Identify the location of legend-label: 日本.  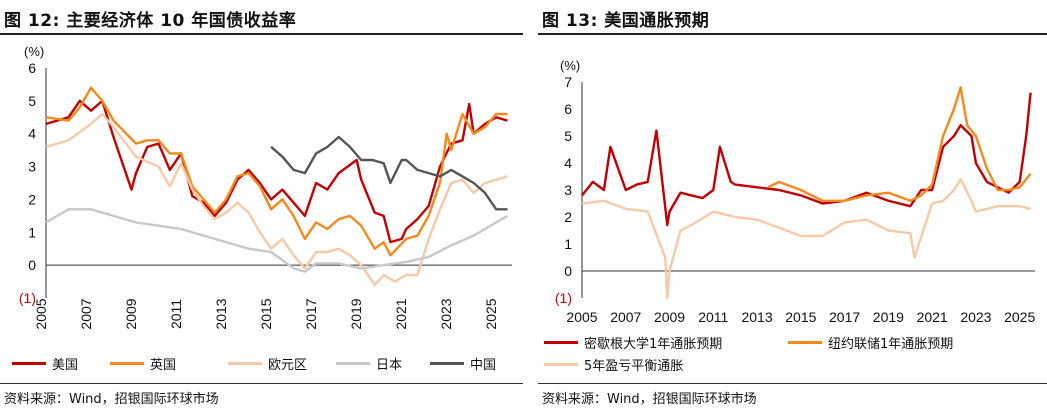
(389, 365).